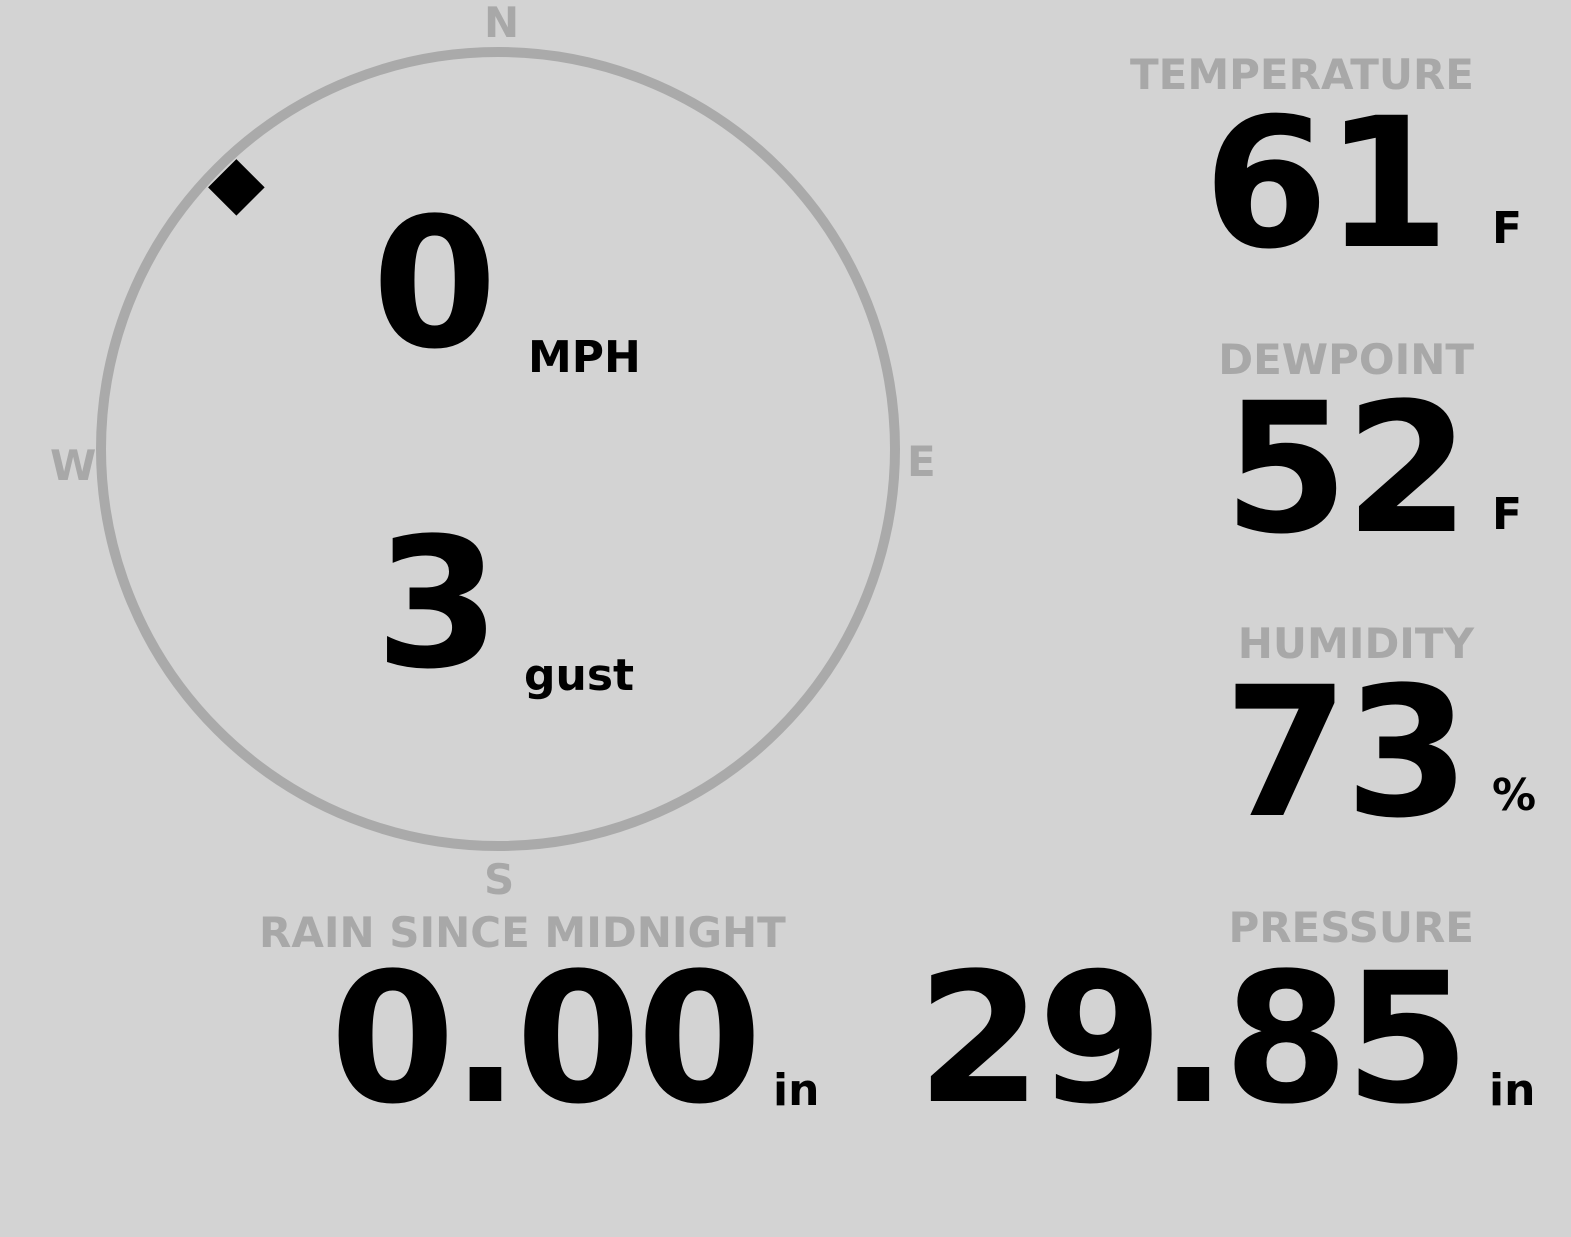 The image size is (1571, 1237). I want to click on humidity-unit: %, so click(1514, 795).